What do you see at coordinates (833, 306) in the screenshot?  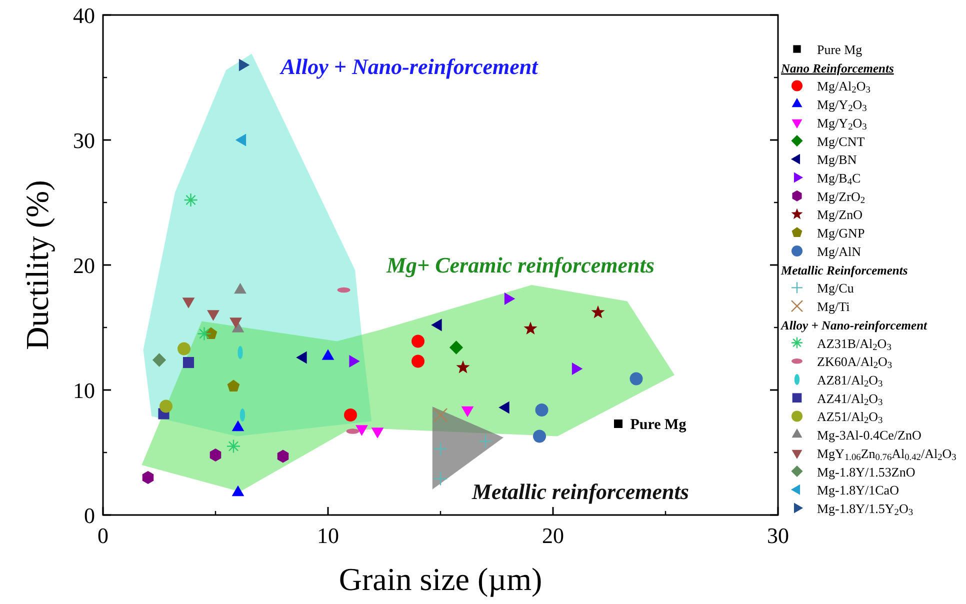 I see `legend-label: Mg/Ti` at bounding box center [833, 306].